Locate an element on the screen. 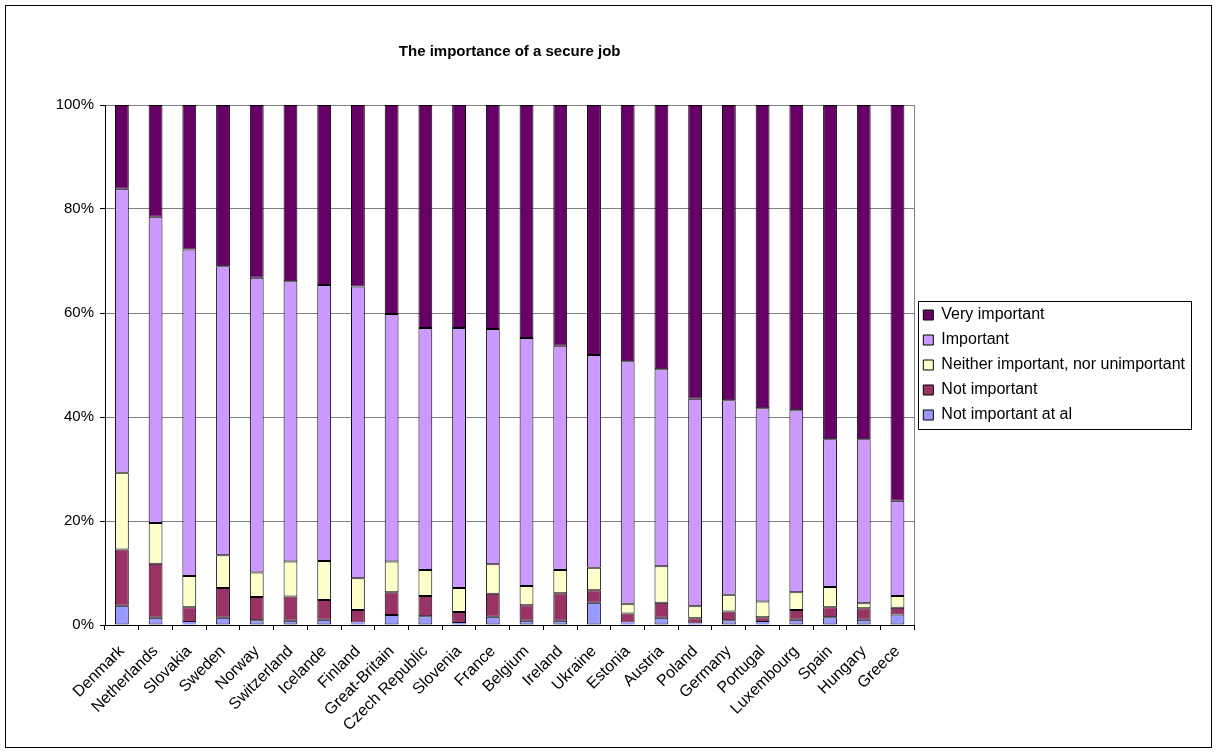 The image size is (1218, 756). legend-label: Very important is located at coordinates (993, 314).